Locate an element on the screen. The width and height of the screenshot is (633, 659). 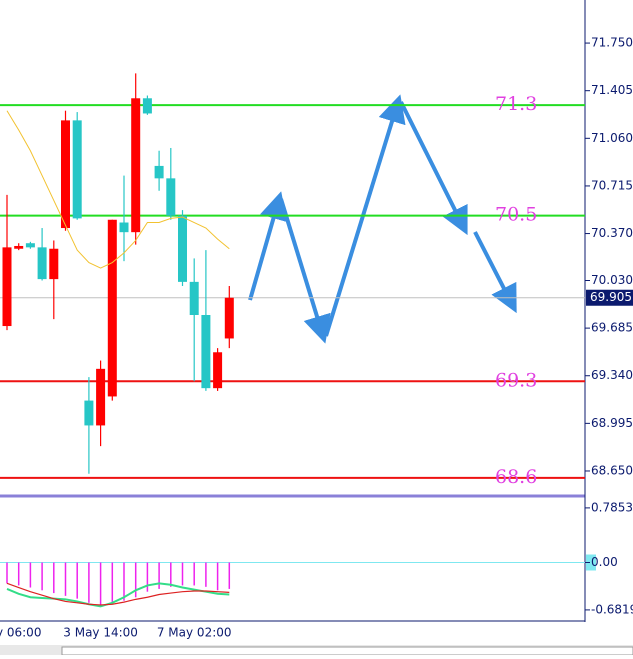
y-tick-label: 70.370 is located at coordinates (612, 233).